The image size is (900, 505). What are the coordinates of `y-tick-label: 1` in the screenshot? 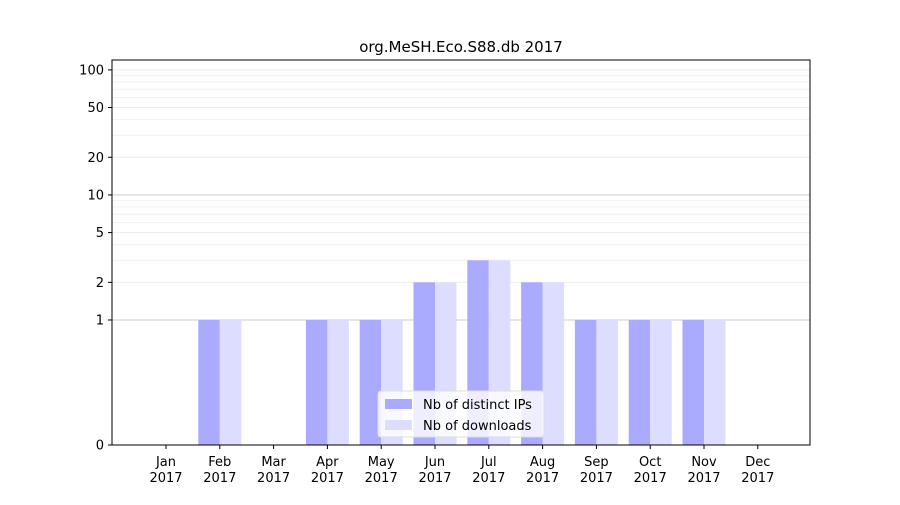 It's located at (100, 320).